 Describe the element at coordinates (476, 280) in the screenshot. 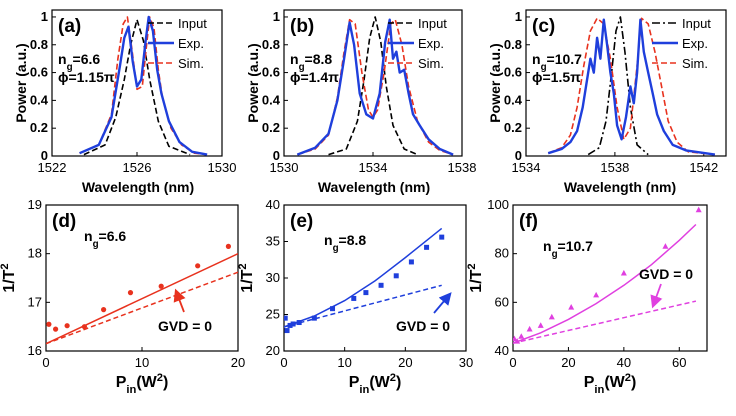

I see `panel-f-ylabel-part-0: 1/T` at that location.